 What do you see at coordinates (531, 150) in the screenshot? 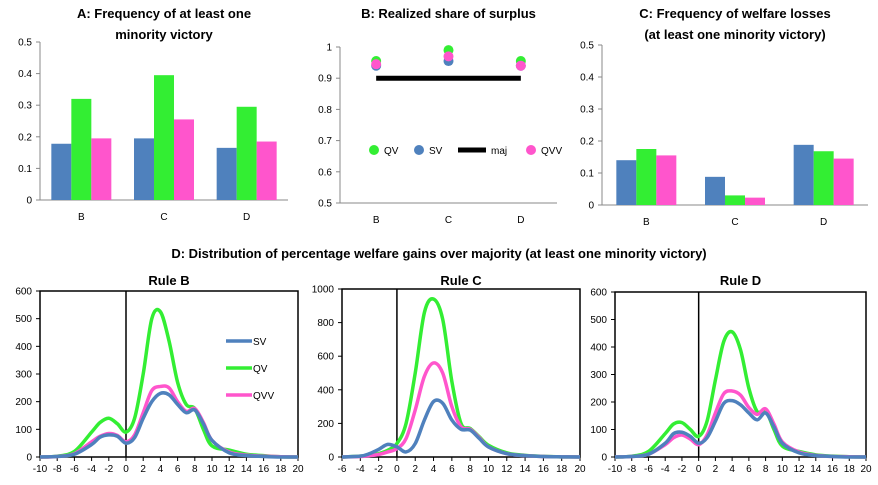
I see `legend-swatch-qvv` at bounding box center [531, 150].